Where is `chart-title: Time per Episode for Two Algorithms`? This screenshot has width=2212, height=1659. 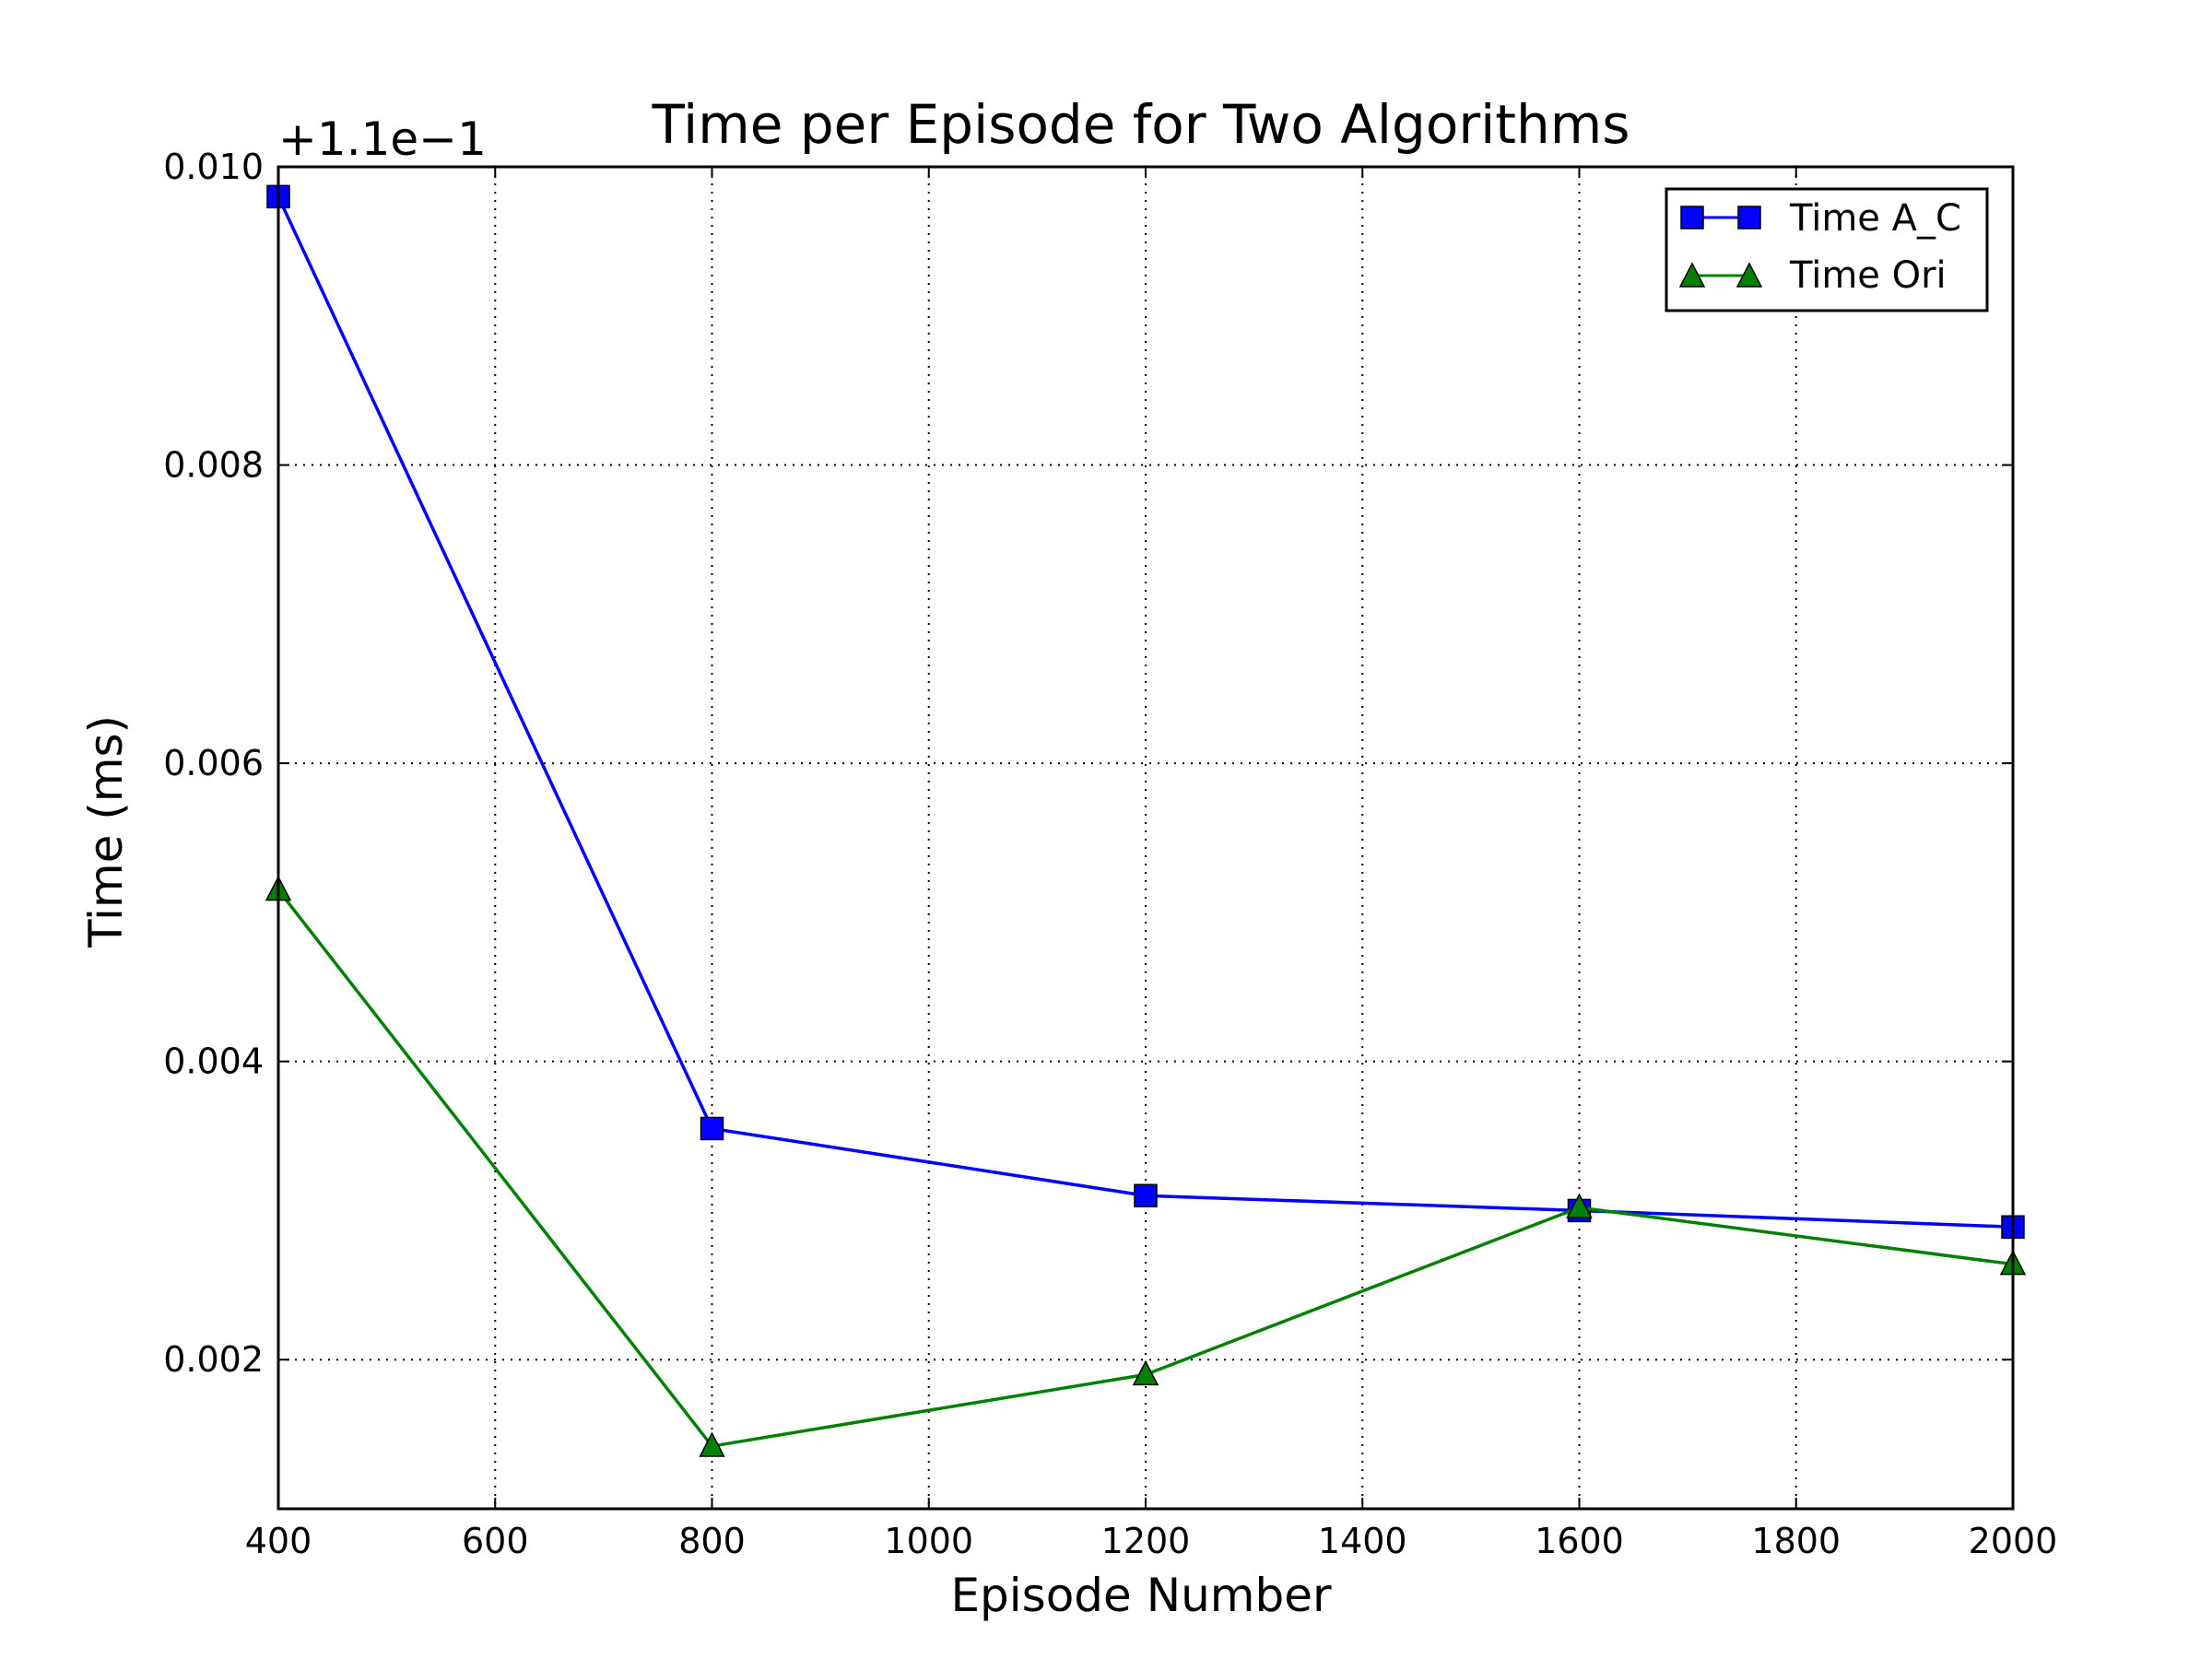
chart-title: Time per Episode for Two Algorithms is located at coordinates (1140, 124).